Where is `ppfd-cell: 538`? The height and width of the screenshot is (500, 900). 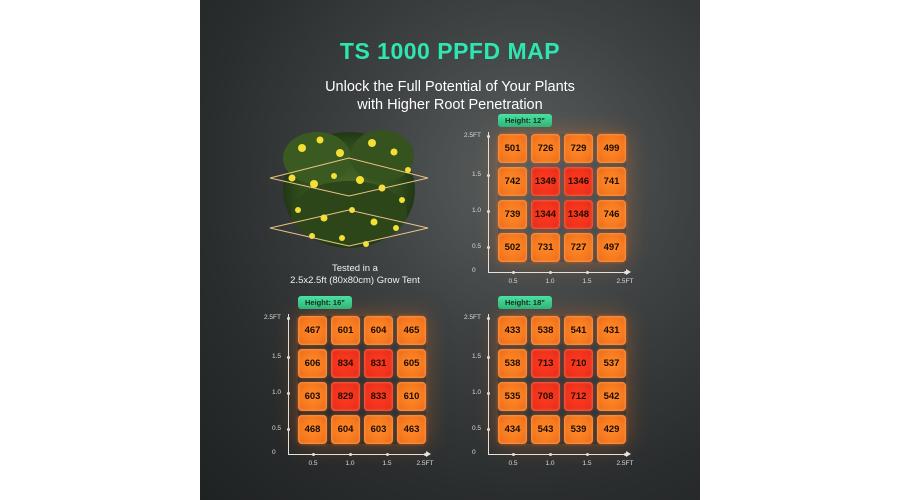
ppfd-cell: 538 is located at coordinates (512, 363).